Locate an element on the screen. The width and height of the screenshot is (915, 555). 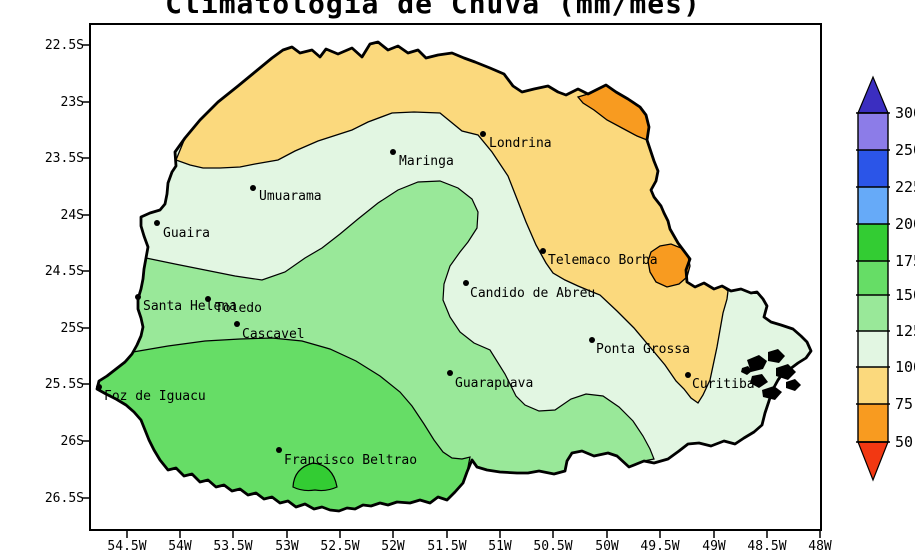
y-tick-label: 26S is located at coordinates (72, 441).